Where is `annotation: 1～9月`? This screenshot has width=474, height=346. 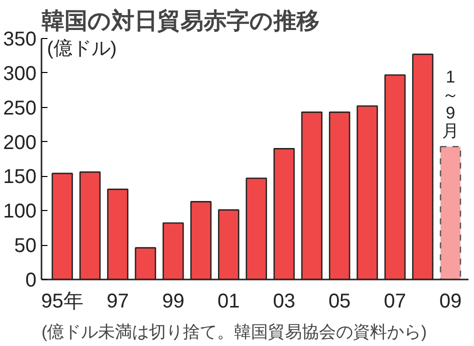
annotation: 1～9月 is located at coordinates (450, 104).